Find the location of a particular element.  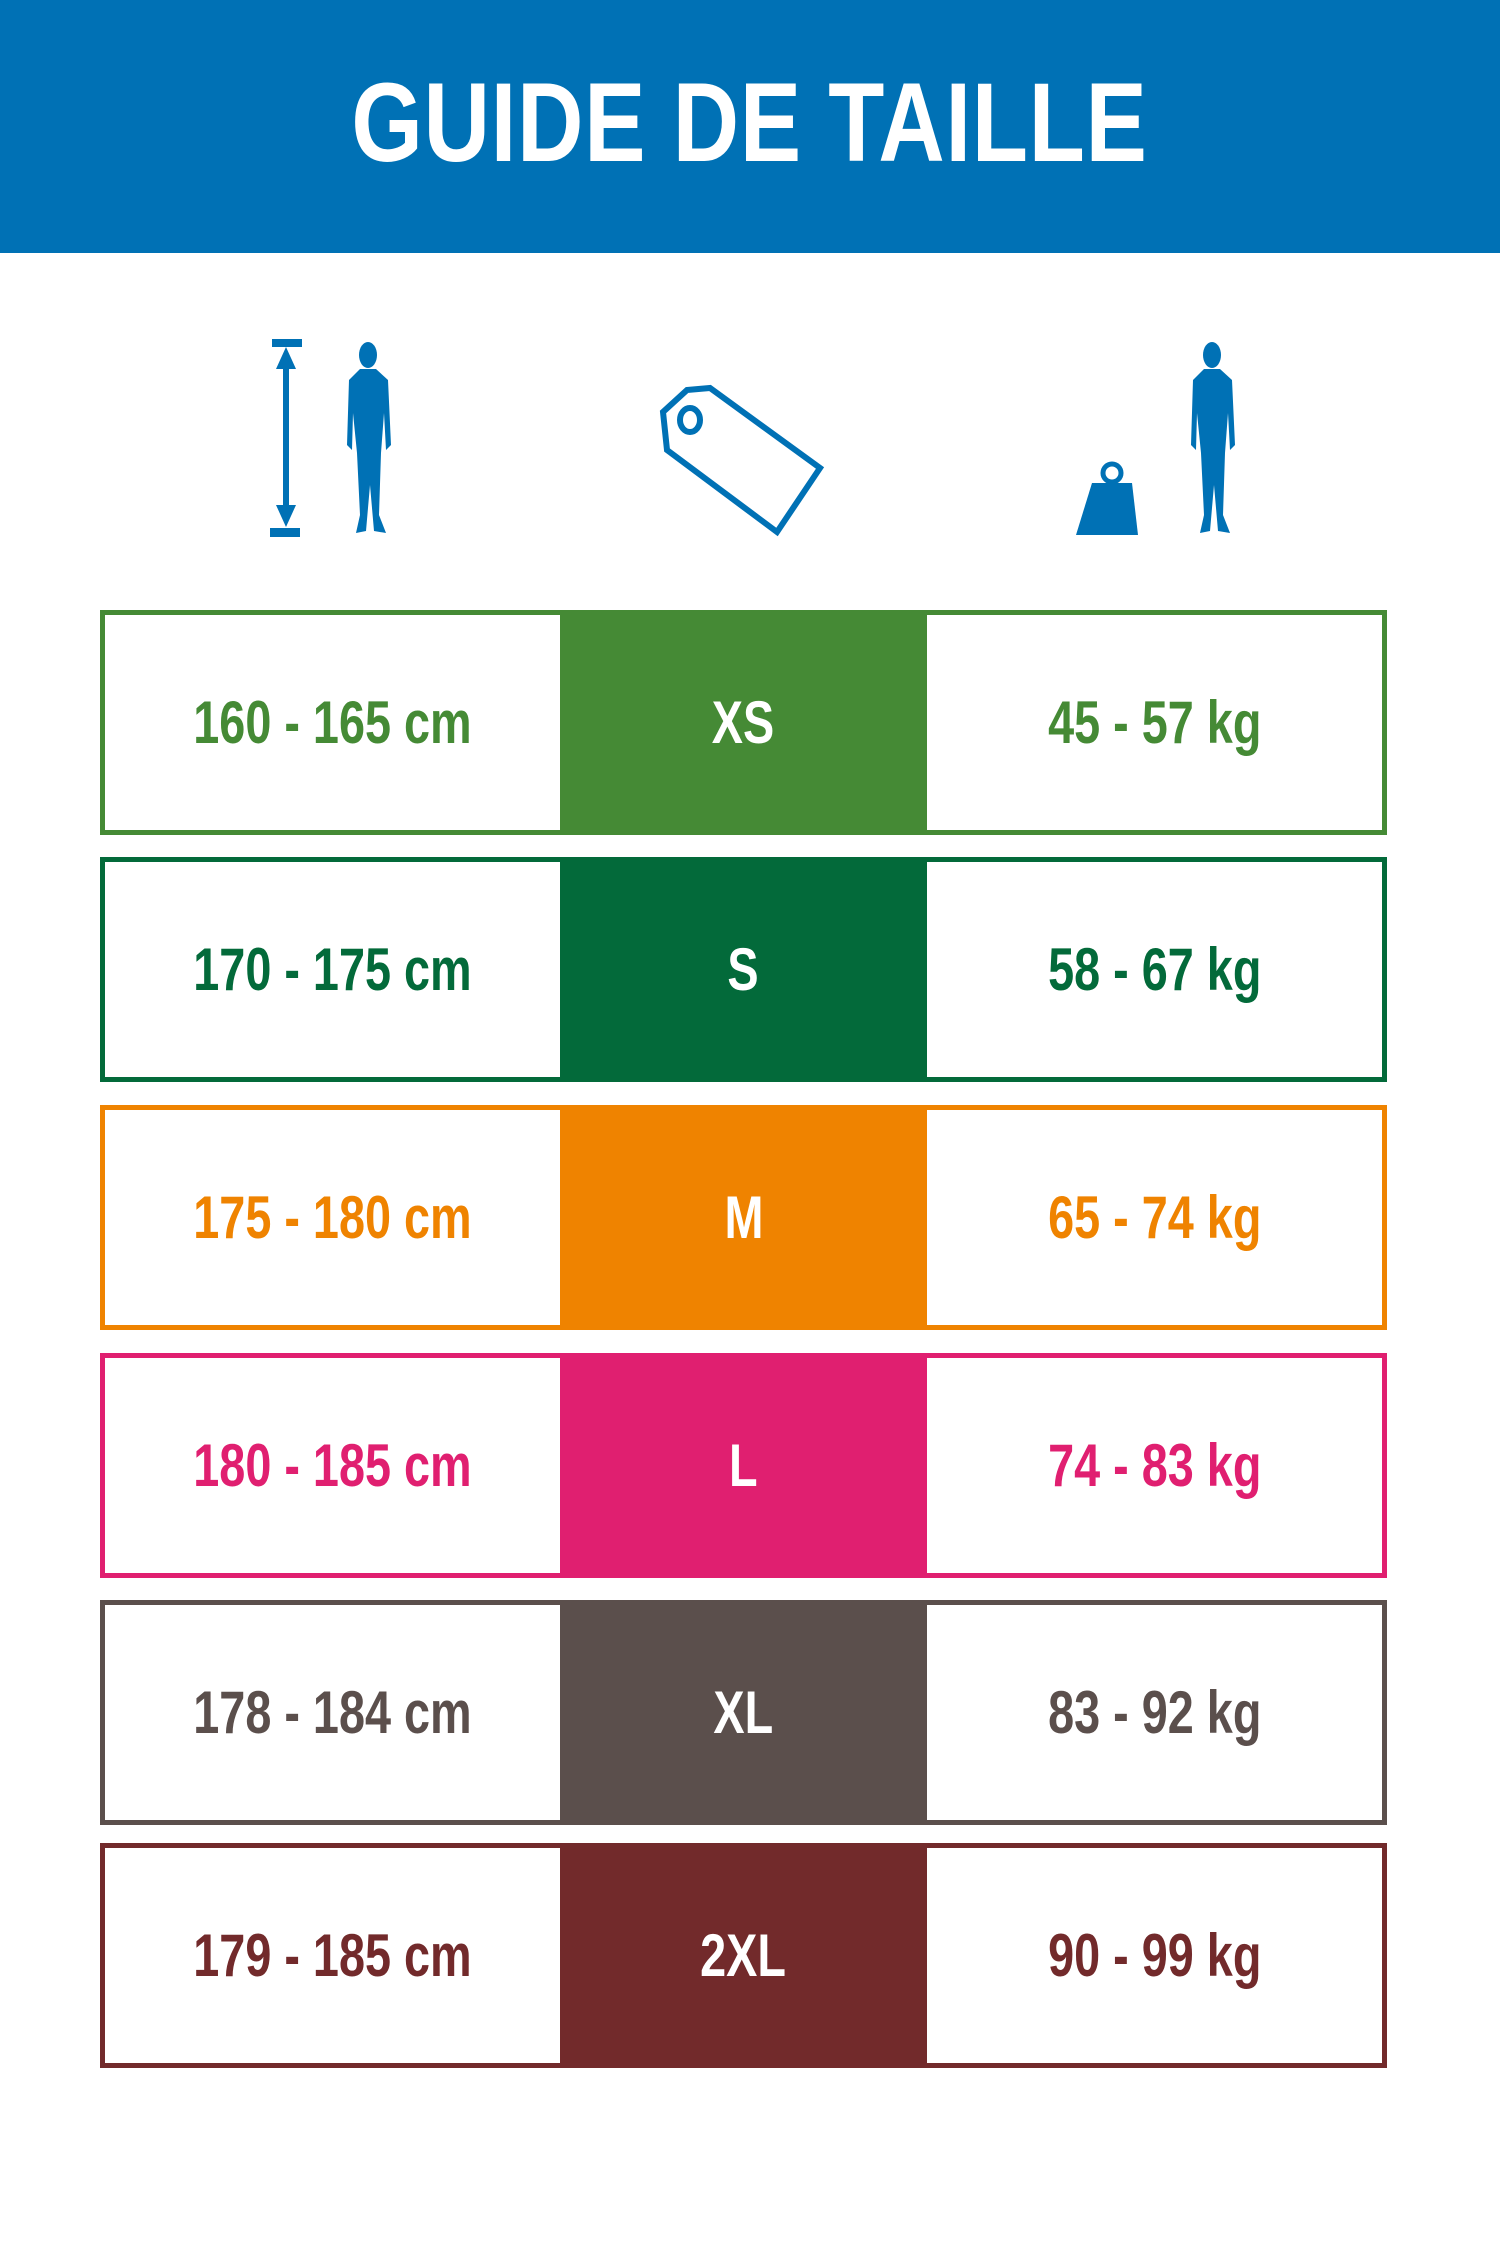

height-cell: 170 - 175 cm is located at coordinates (332, 969).